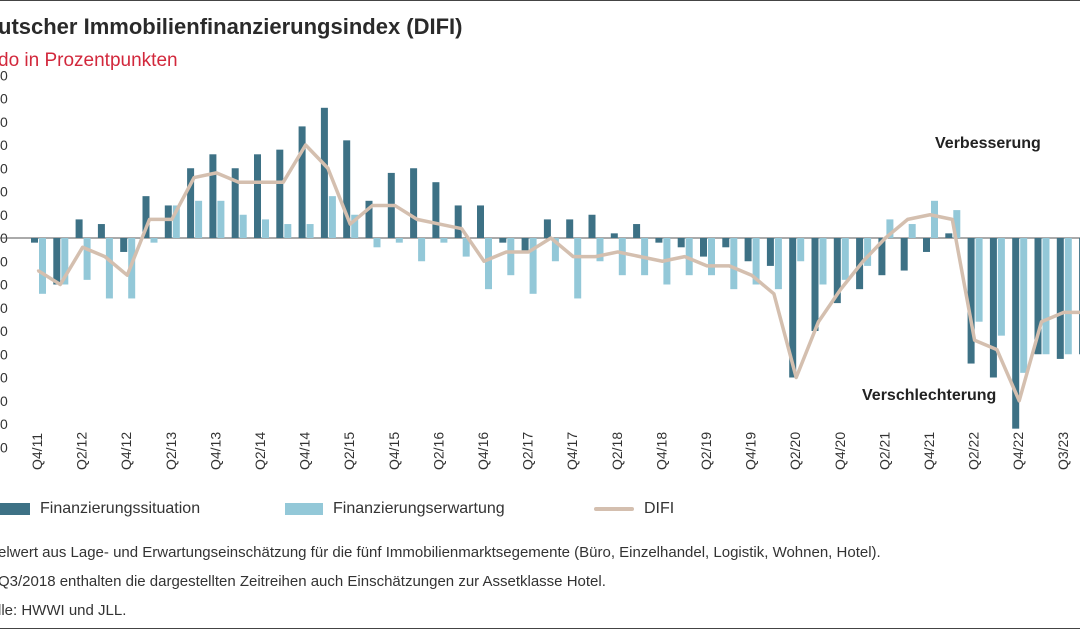 The width and height of the screenshot is (1080, 629). Describe the element at coordinates (483, 451) in the screenshot. I see `x-tick-label: Q4/16` at that location.